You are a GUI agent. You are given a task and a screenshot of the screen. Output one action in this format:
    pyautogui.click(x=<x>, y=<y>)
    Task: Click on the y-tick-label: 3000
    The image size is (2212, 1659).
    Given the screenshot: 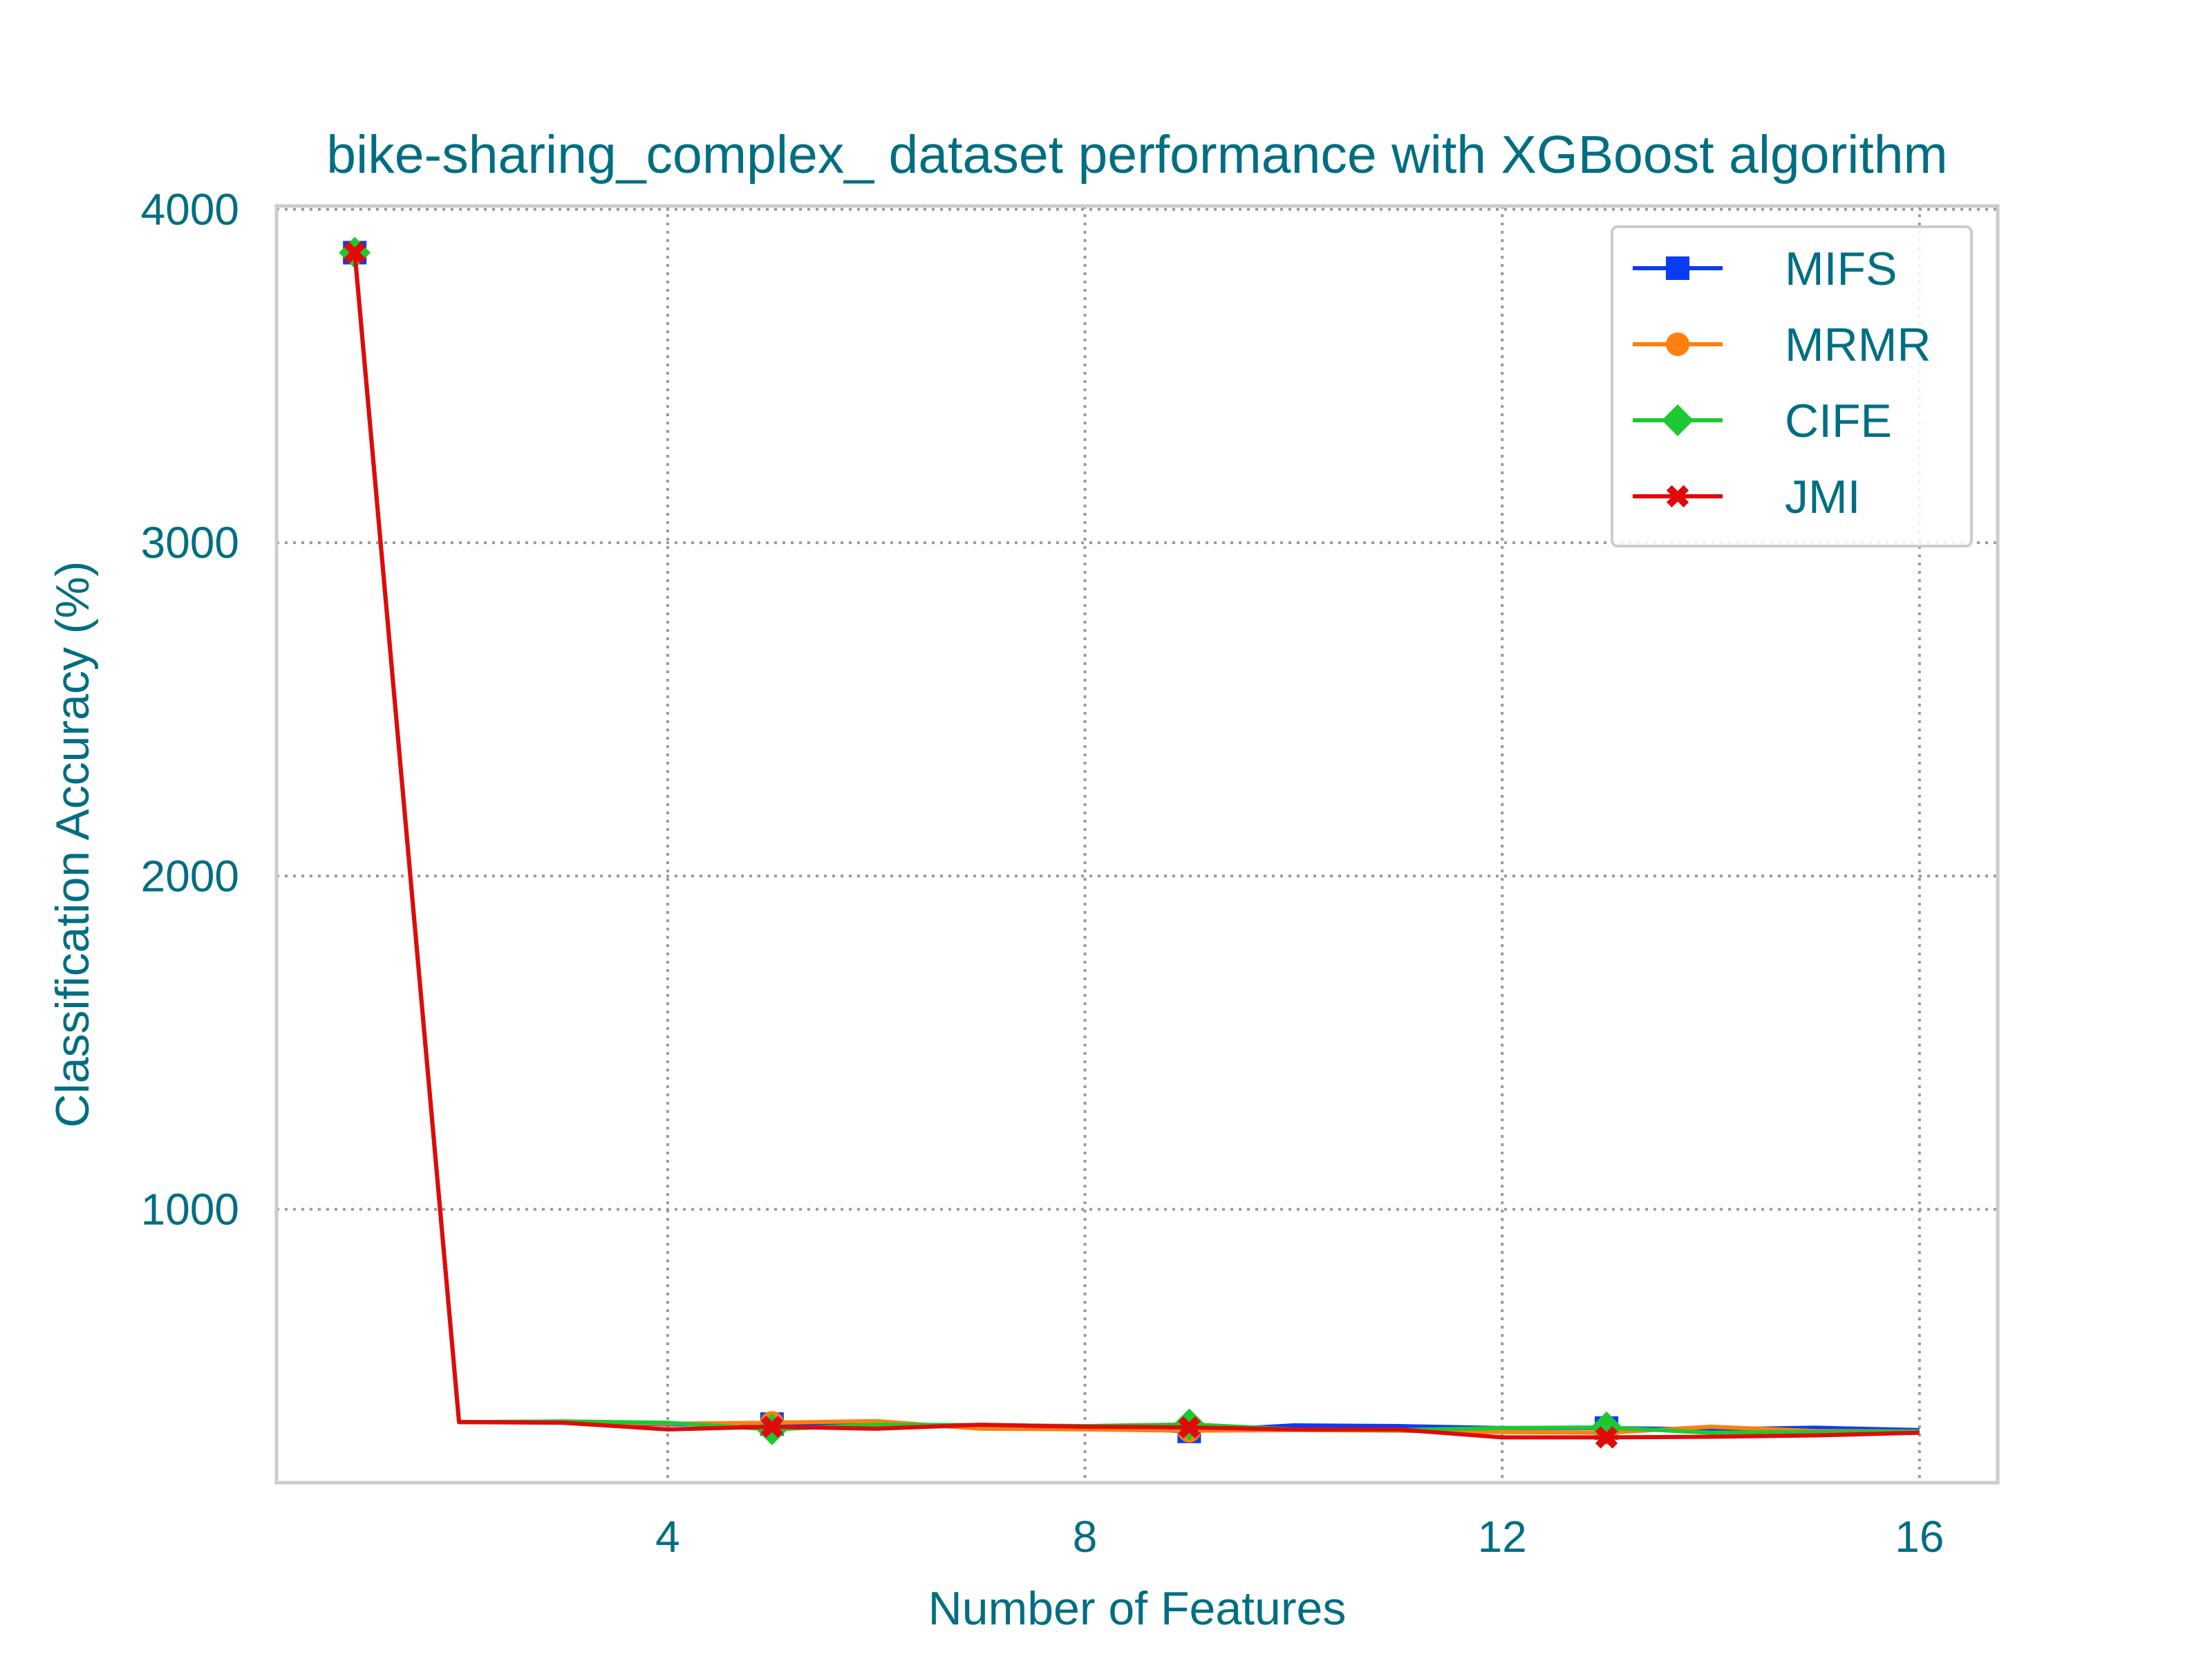 What is the action you would take?
    pyautogui.click(x=190, y=543)
    